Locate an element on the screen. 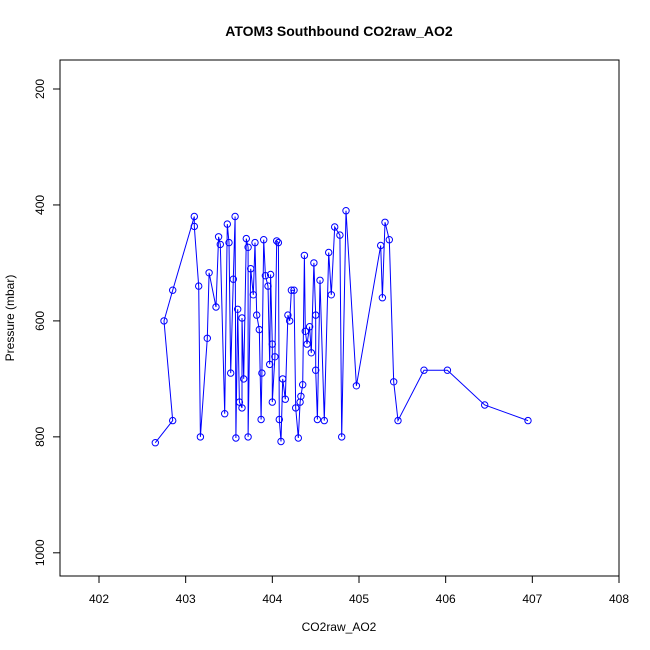  x-tick-label: 408 is located at coordinates (619, 599).